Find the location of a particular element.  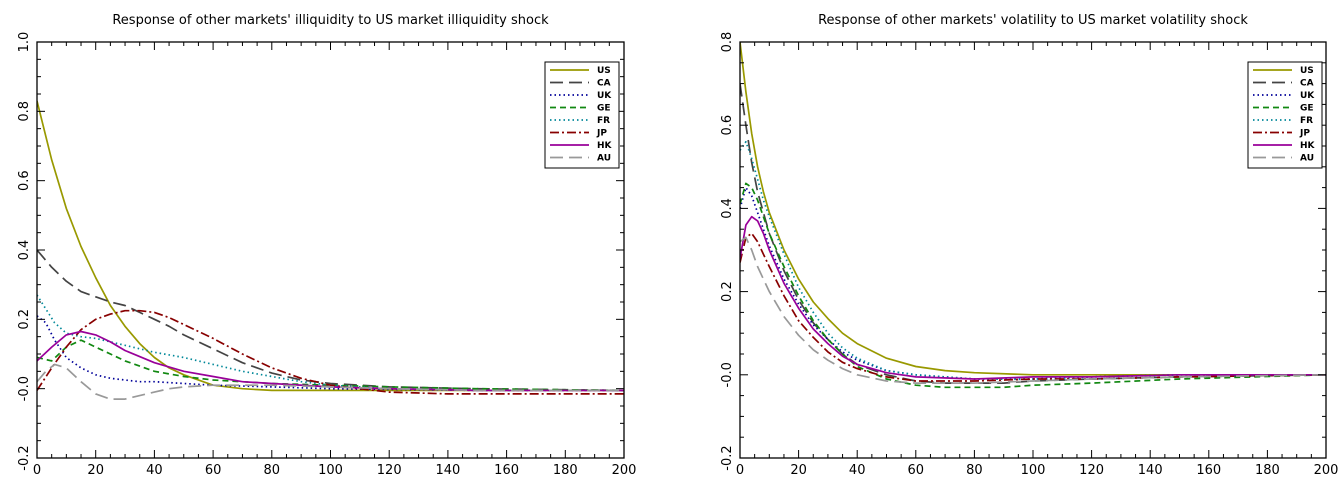

y-tick-label: 1.0 is located at coordinates (24, 42).